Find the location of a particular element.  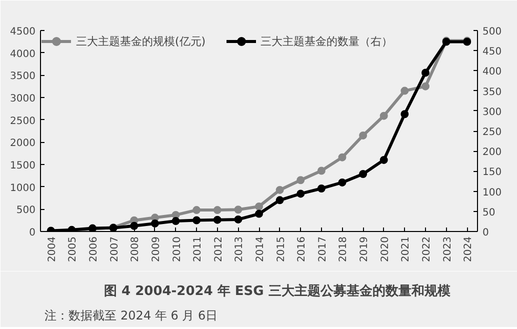

x-tick-label: 2024 is located at coordinates (468, 249).